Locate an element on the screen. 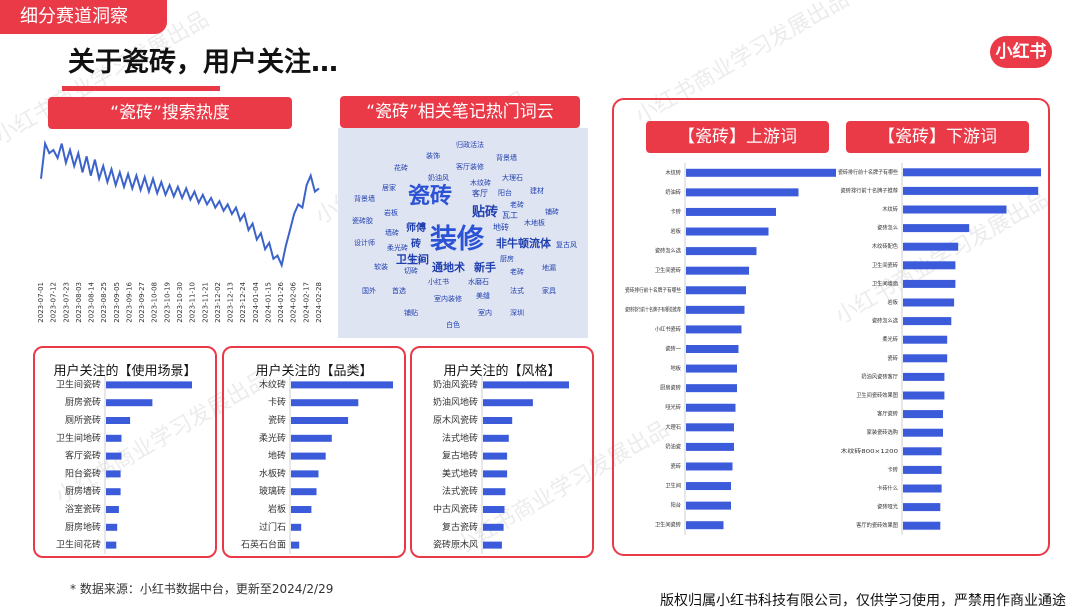  bar-category-label: 法式瓷砖 is located at coordinates (460, 491).